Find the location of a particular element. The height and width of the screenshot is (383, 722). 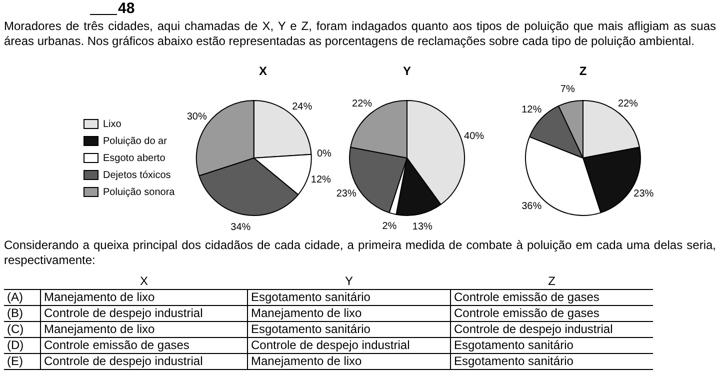

text: (A) is located at coordinates (22, 298).